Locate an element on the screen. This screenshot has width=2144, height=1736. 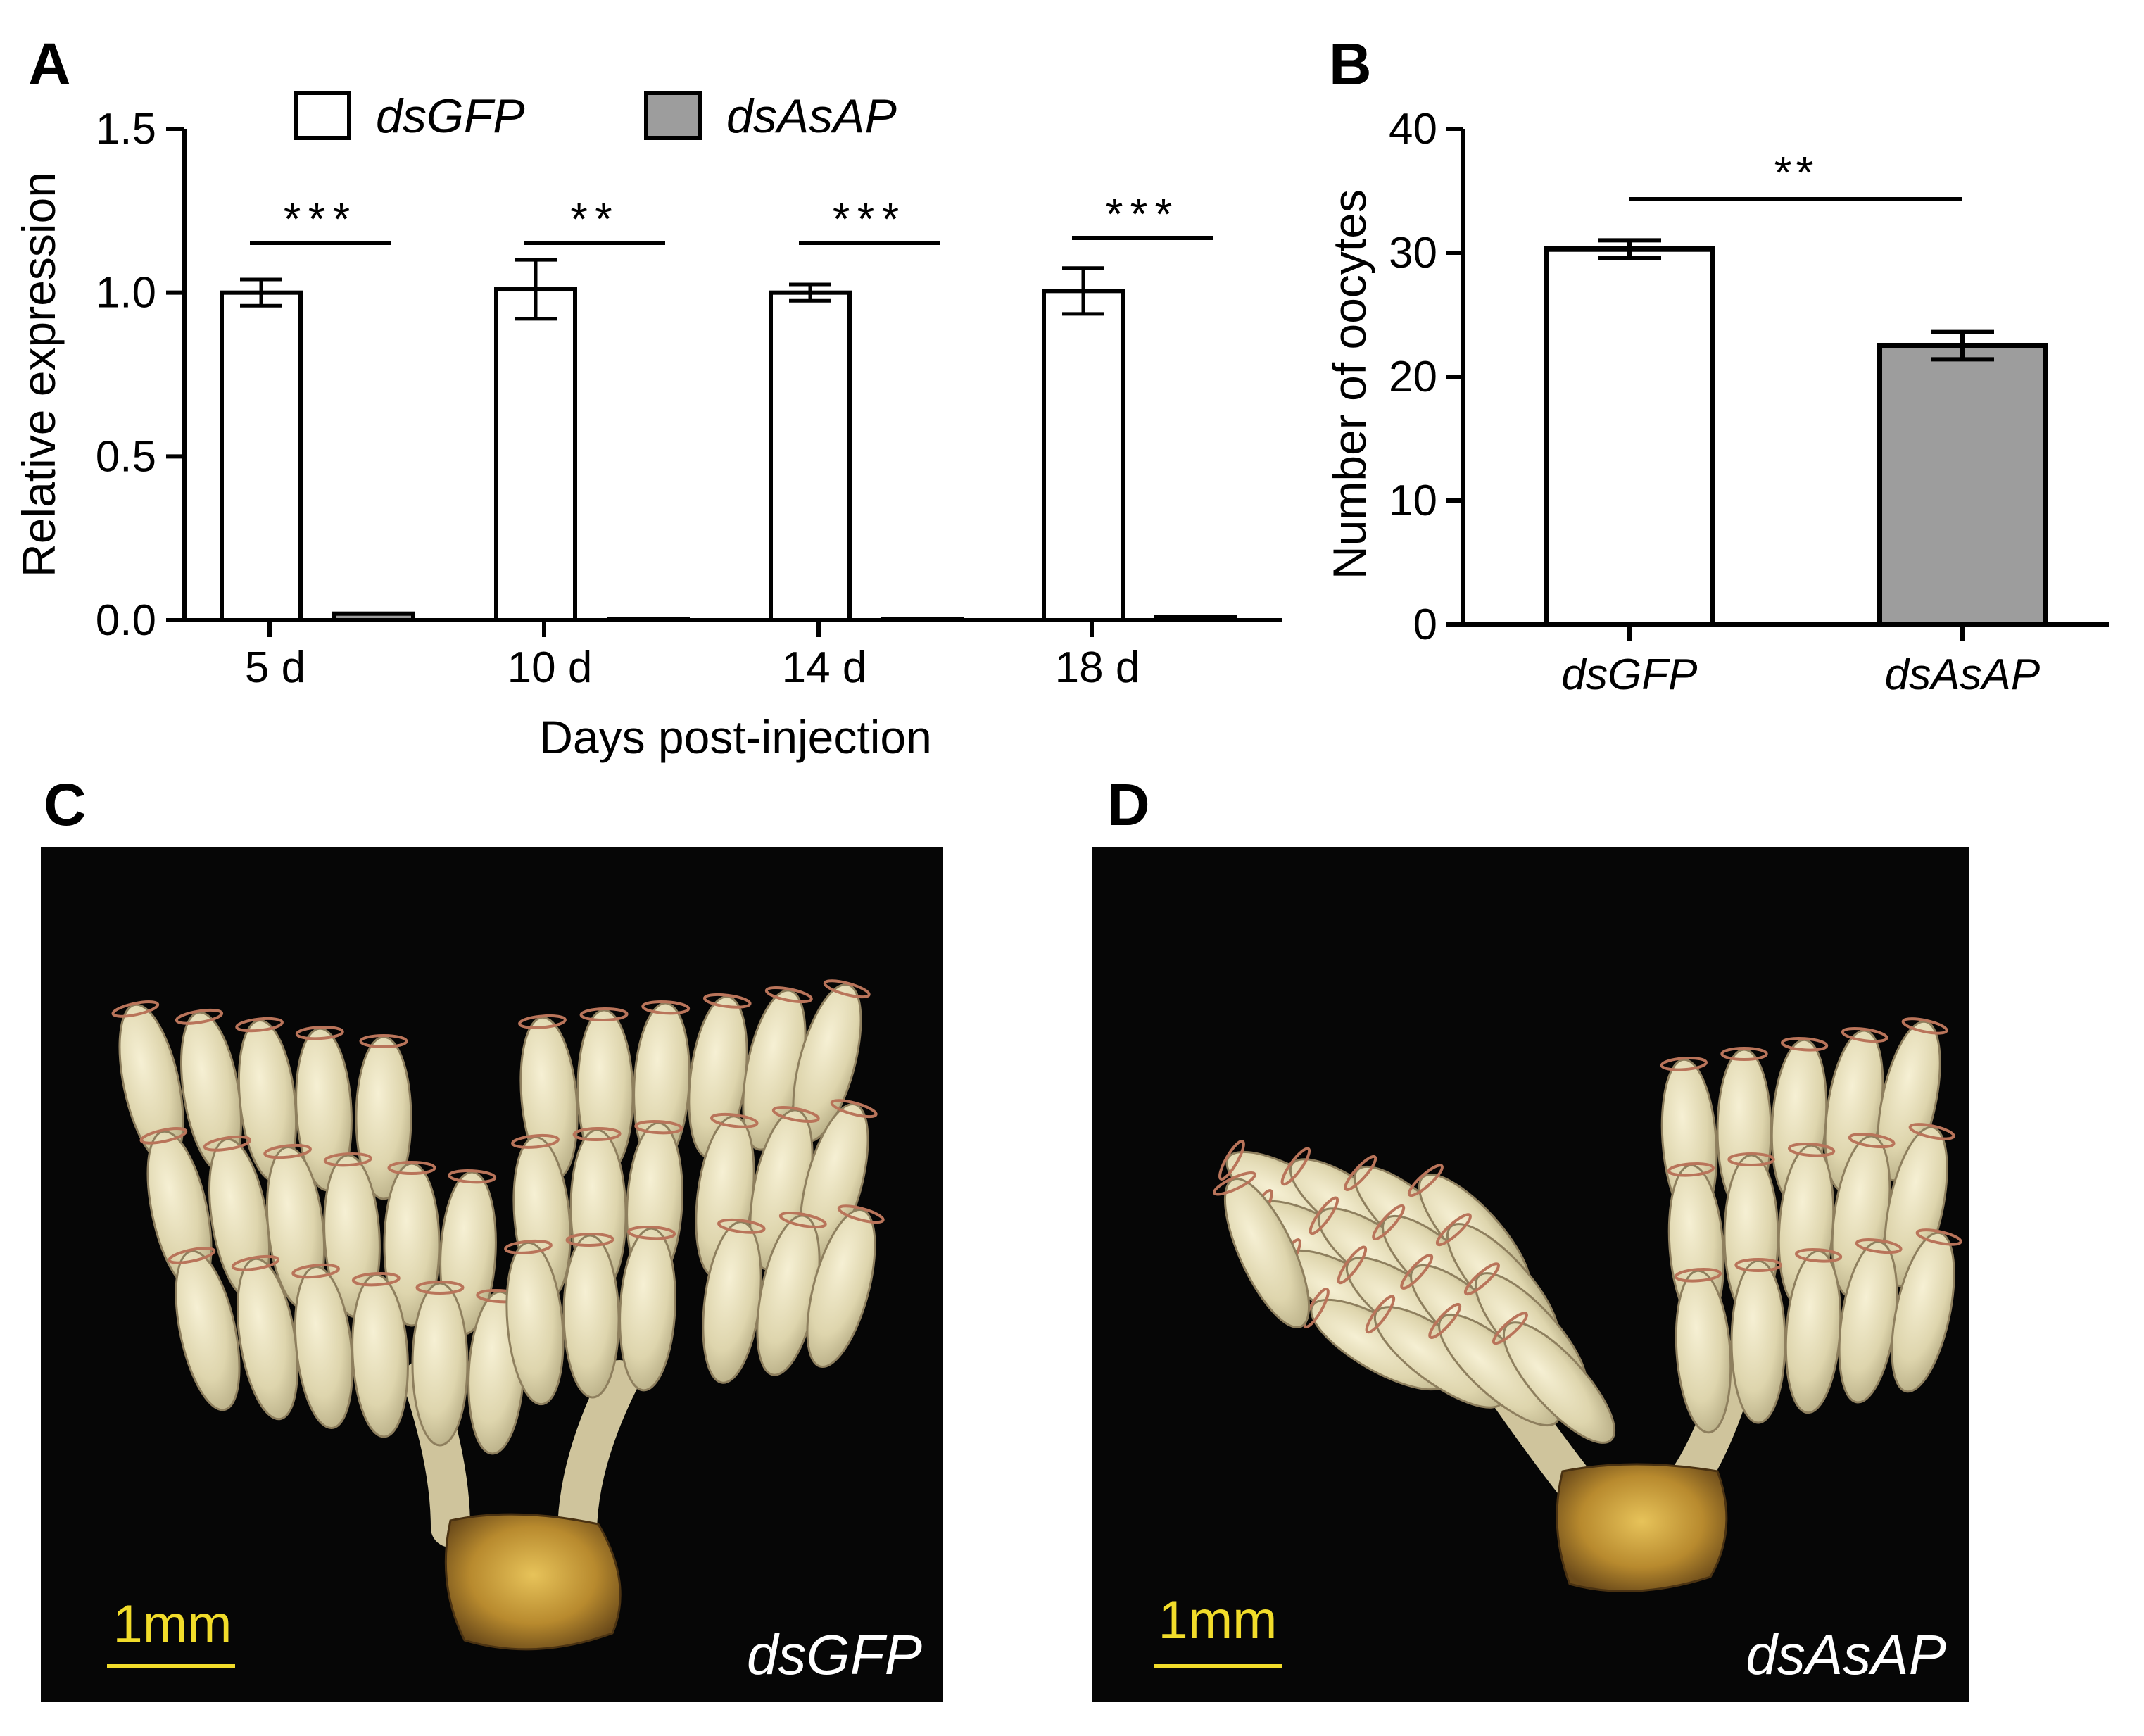
a-x-tick-label: 18 d is located at coordinates (1097, 667).